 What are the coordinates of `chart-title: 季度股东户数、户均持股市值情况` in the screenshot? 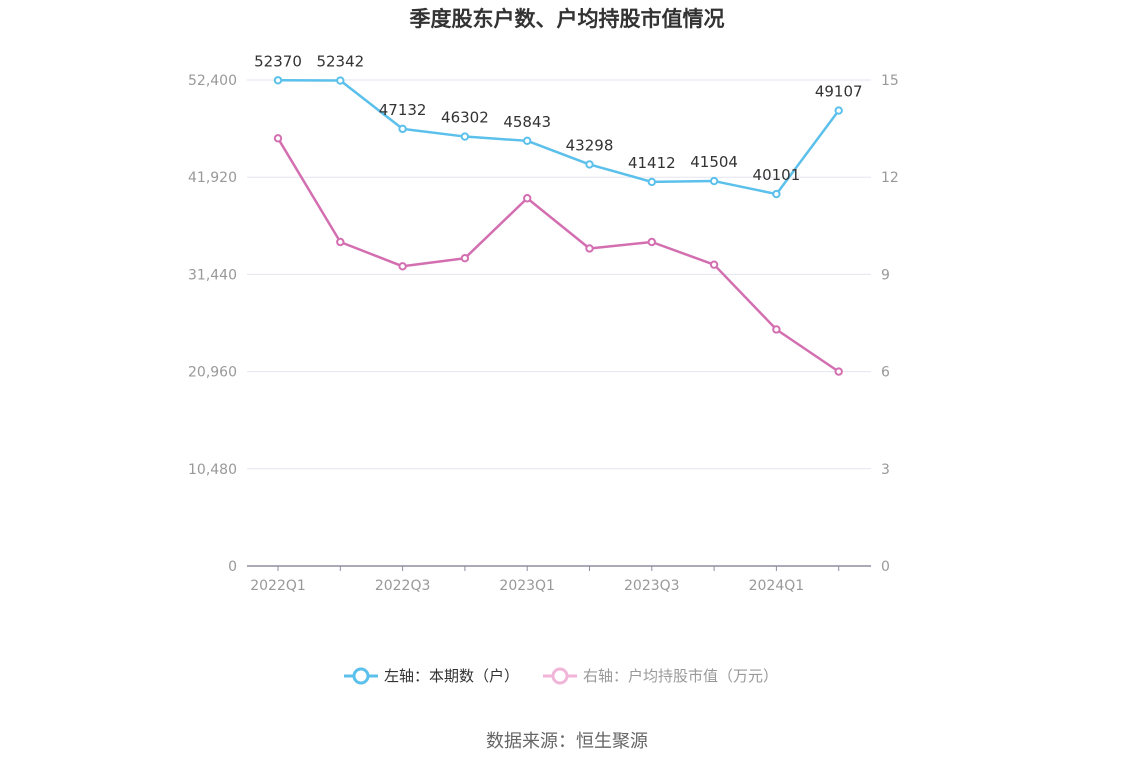 It's located at (567, 19).